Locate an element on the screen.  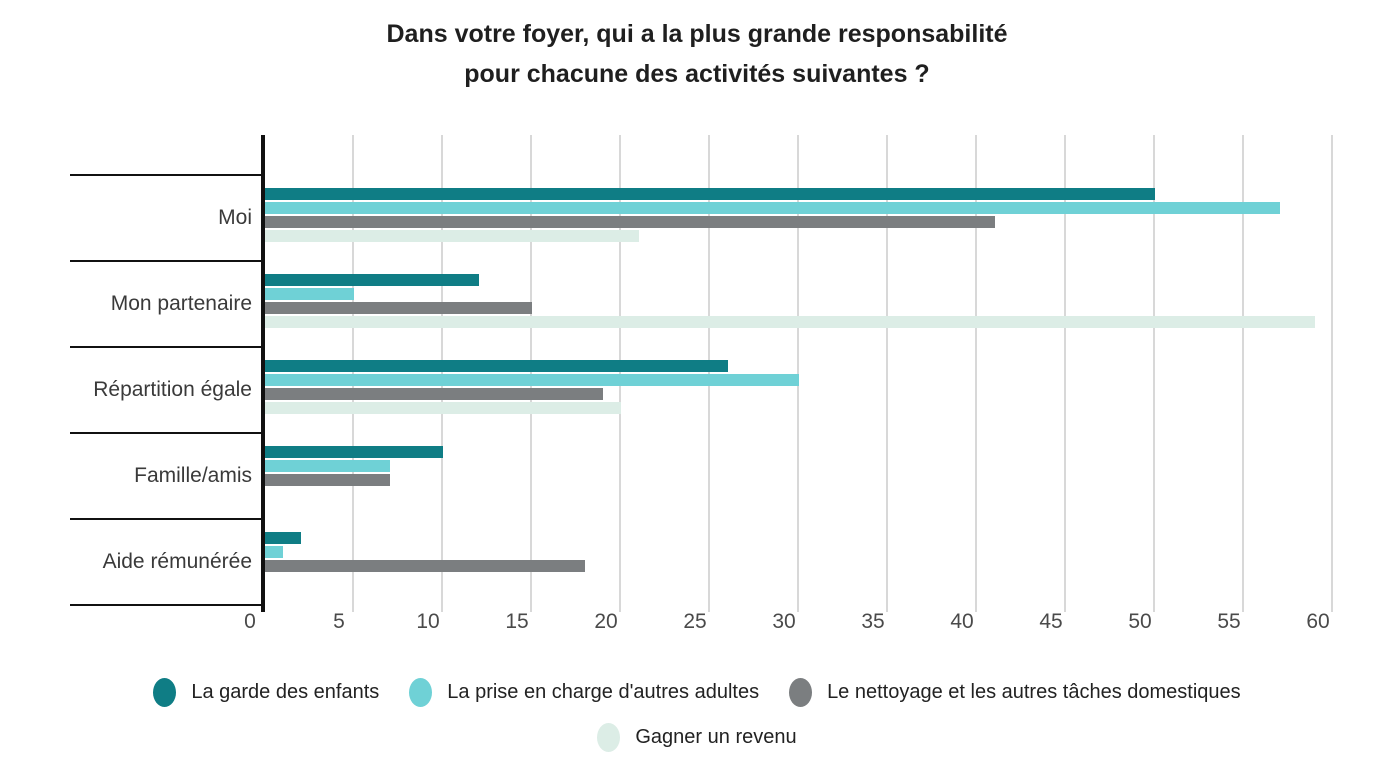
bar-la-garde-des-enfants-famille-amis is located at coordinates (354, 452).